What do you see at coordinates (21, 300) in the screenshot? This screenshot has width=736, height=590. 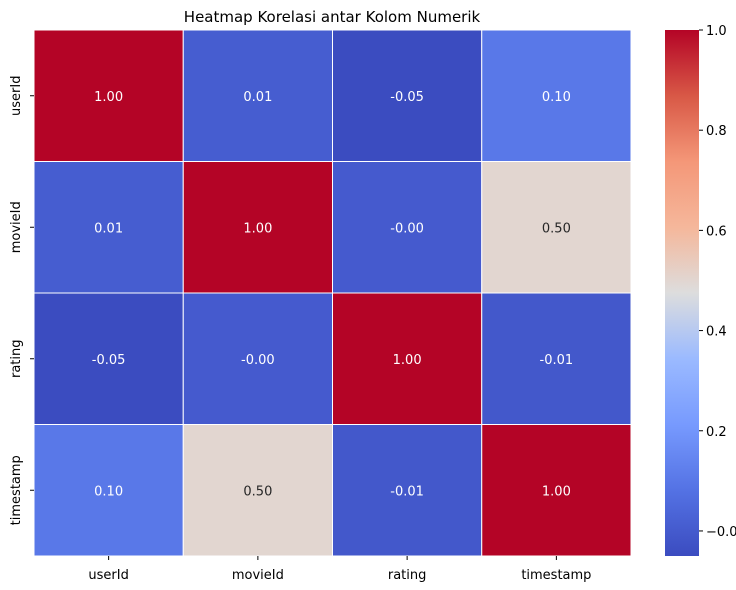 I see `y-axis: userId movieId rating timestamp` at bounding box center [21, 300].